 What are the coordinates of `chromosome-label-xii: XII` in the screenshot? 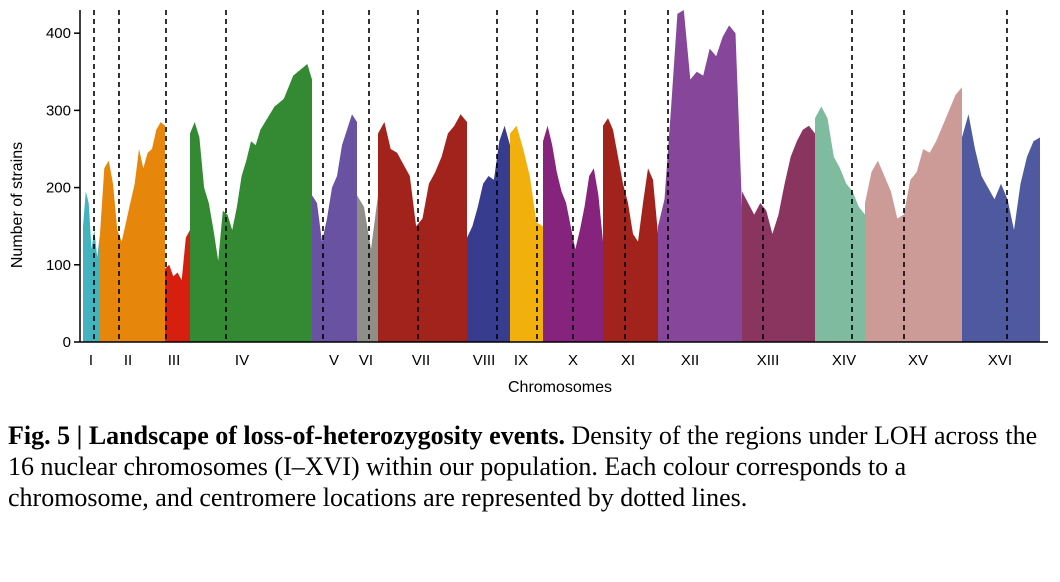 It's located at (690, 360).